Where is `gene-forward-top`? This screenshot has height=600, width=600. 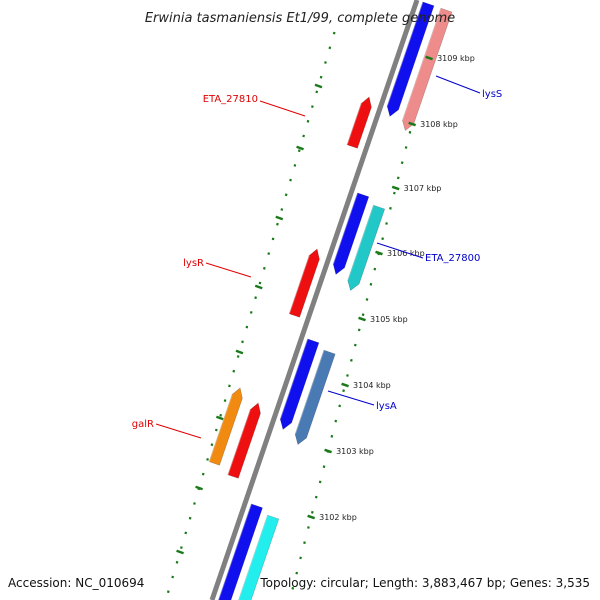
gene-forward-top is located at coordinates (410, 59).